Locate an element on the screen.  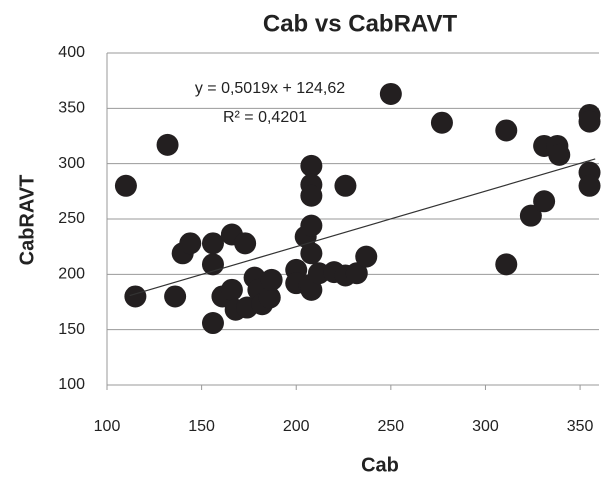
x-axis-label: Cab is located at coordinates (380, 465).